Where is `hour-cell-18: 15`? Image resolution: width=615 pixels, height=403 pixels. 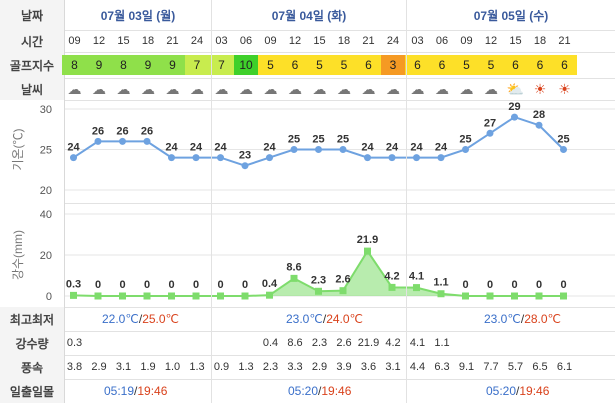
hour-cell-18: 15 is located at coordinates (515, 41).